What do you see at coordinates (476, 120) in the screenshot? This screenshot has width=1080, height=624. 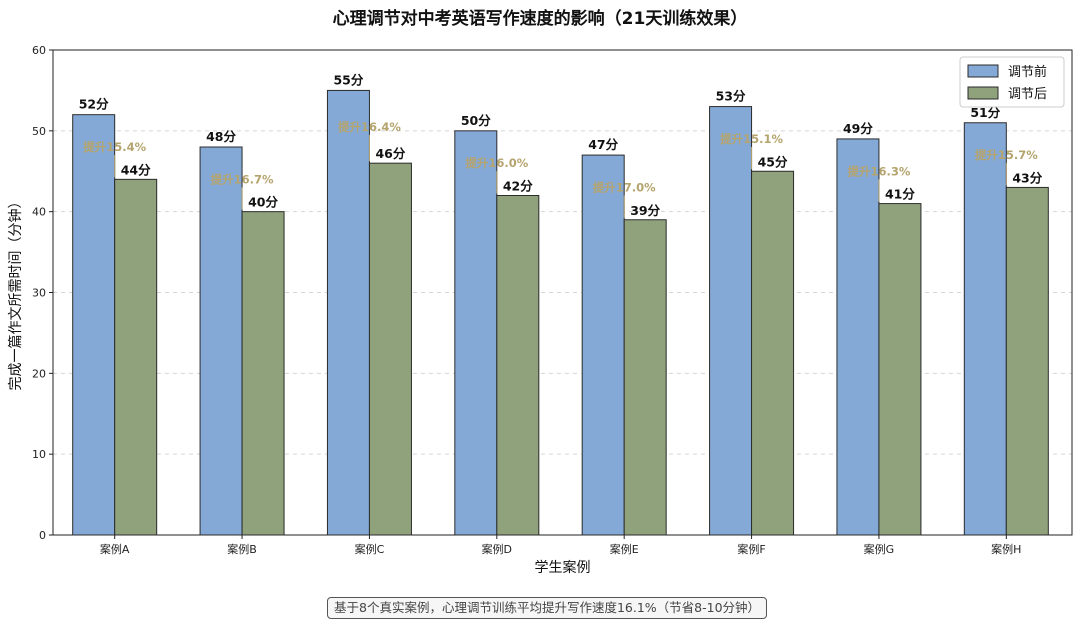 I see `bar-before-label: 50分` at bounding box center [476, 120].